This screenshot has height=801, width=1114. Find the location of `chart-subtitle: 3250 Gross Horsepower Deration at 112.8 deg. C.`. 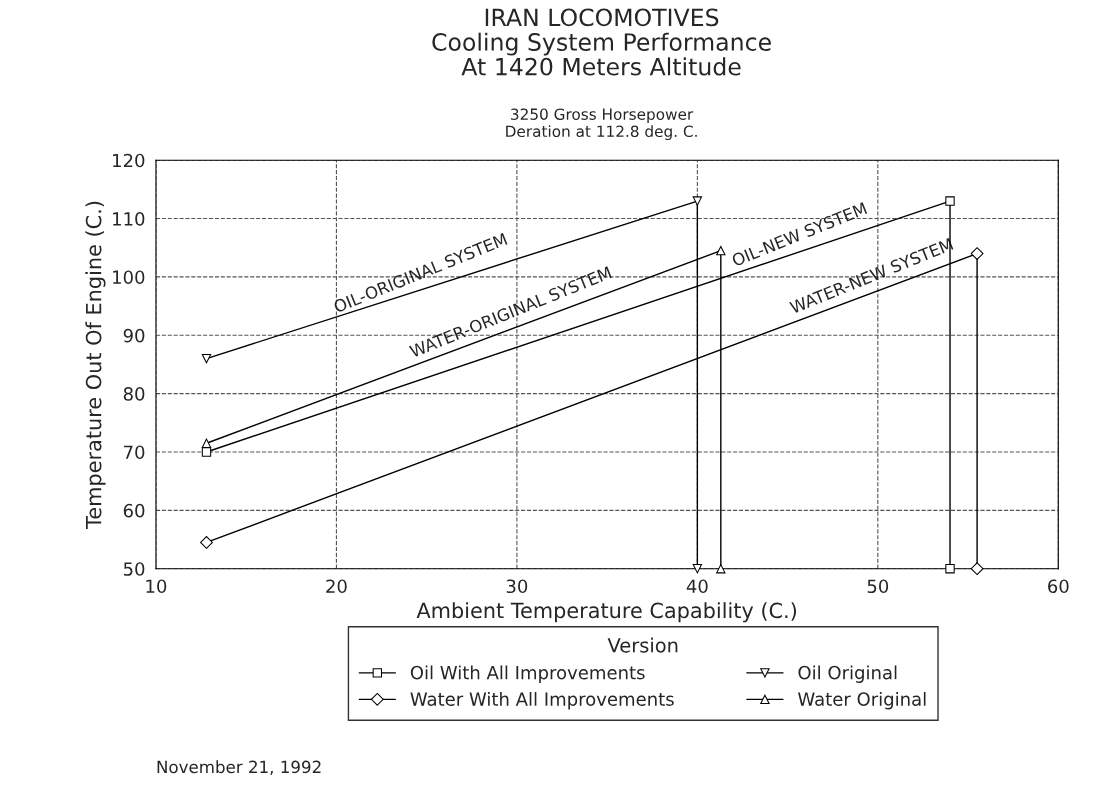

chart-subtitle: 3250 Gross Horsepower Deration at 112.8 deg. C. is located at coordinates (601, 124).